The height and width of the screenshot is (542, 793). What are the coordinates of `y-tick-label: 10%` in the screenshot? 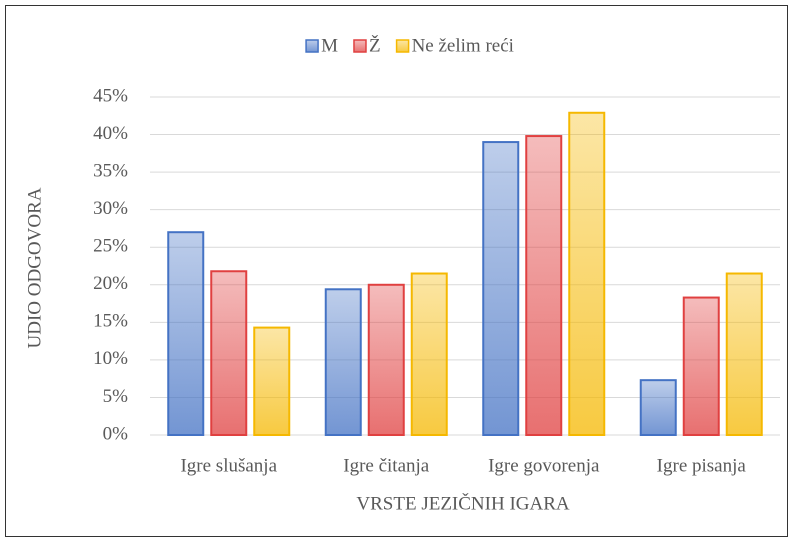 It's located at (110, 358).